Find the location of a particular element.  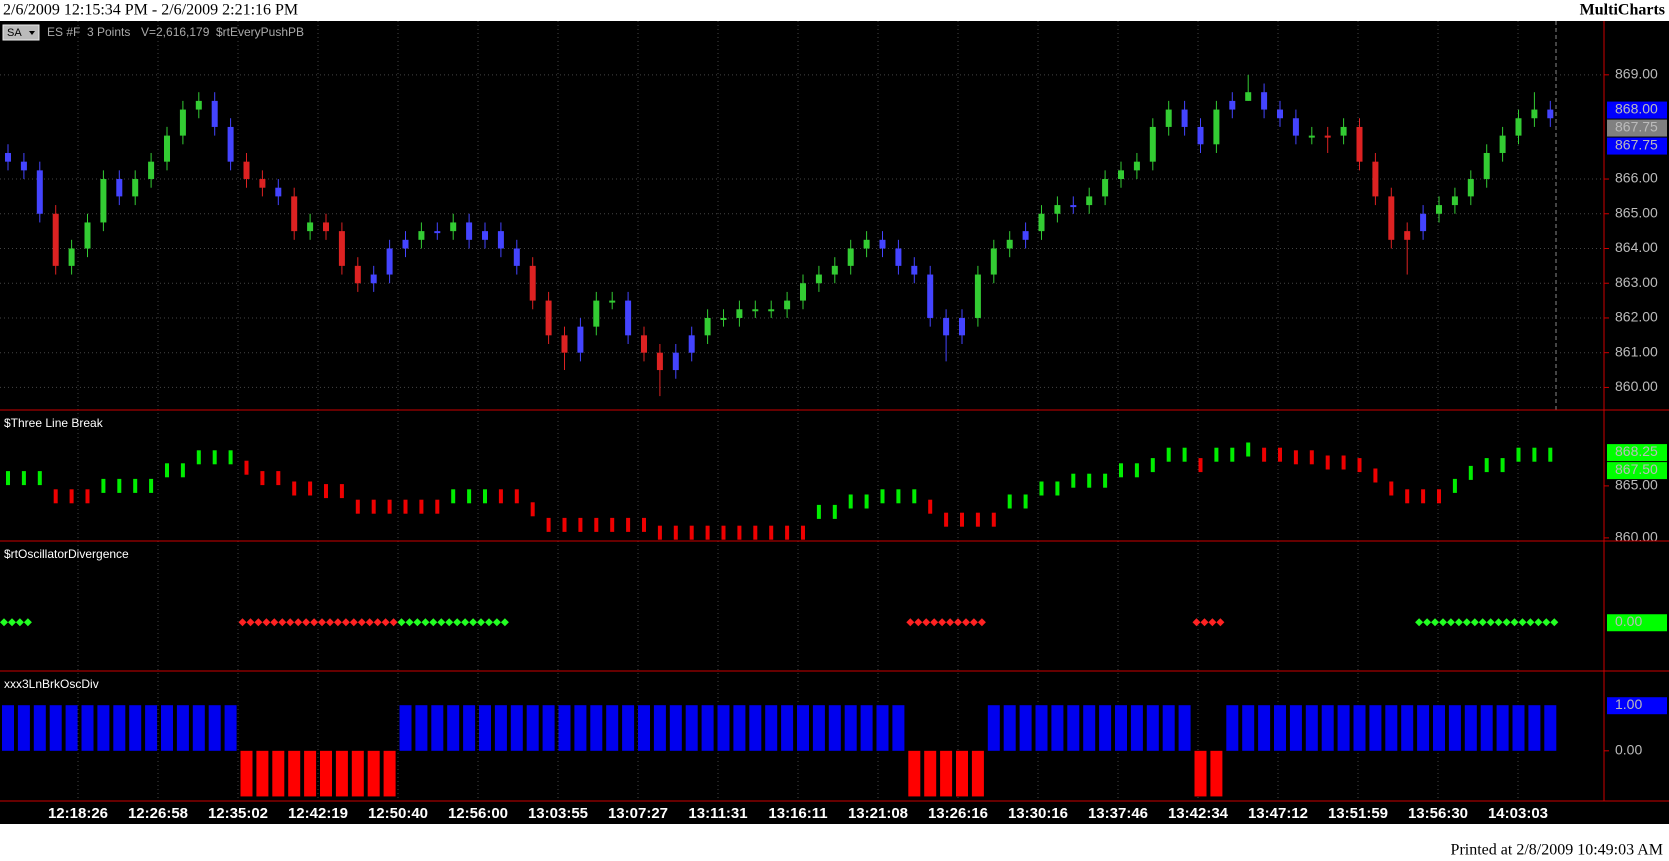

x-tick-label: 14:03:03 is located at coordinates (1518, 813).